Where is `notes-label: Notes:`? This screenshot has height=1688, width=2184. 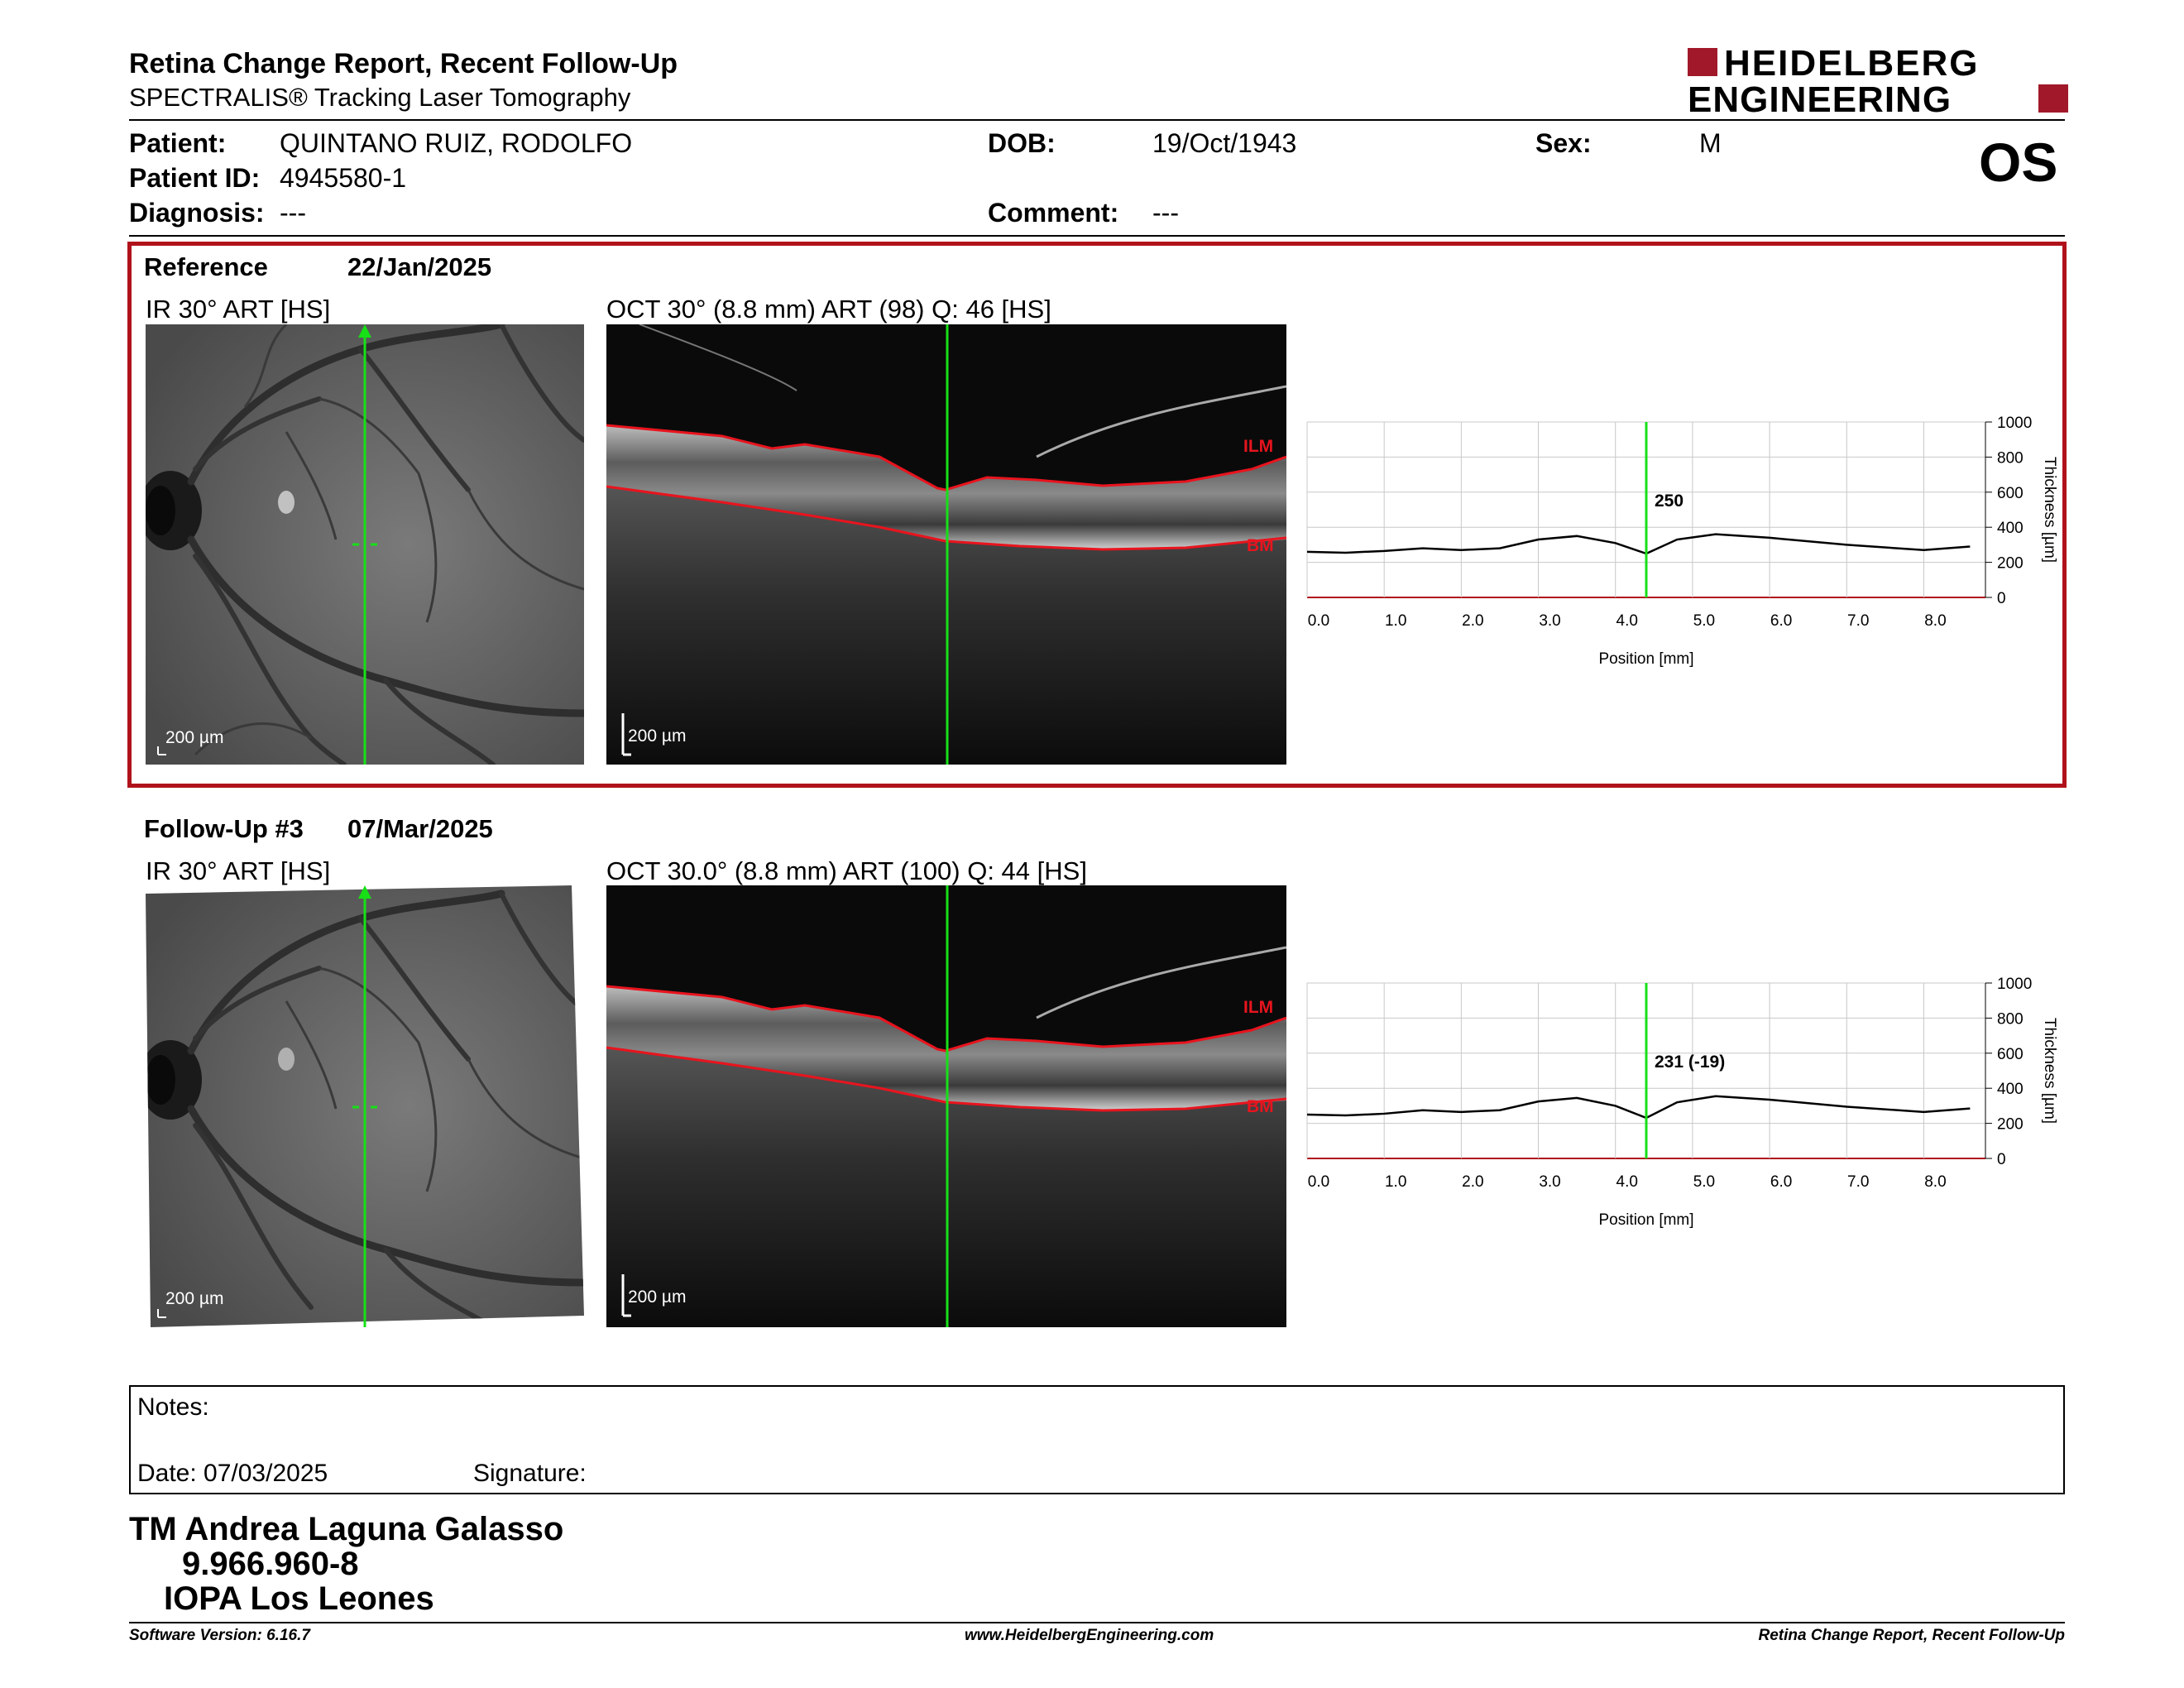 notes-label: Notes: is located at coordinates (173, 1407).